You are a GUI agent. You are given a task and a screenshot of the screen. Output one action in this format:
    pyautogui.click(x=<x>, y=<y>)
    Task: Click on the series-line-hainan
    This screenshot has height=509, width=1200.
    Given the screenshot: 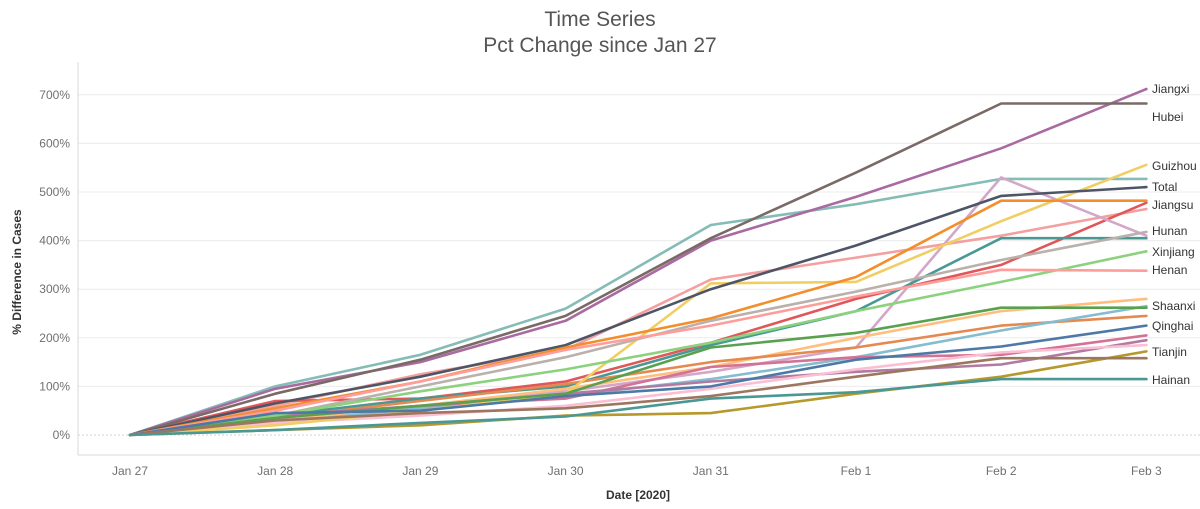 What is the action you would take?
    pyautogui.click(x=638, y=407)
    